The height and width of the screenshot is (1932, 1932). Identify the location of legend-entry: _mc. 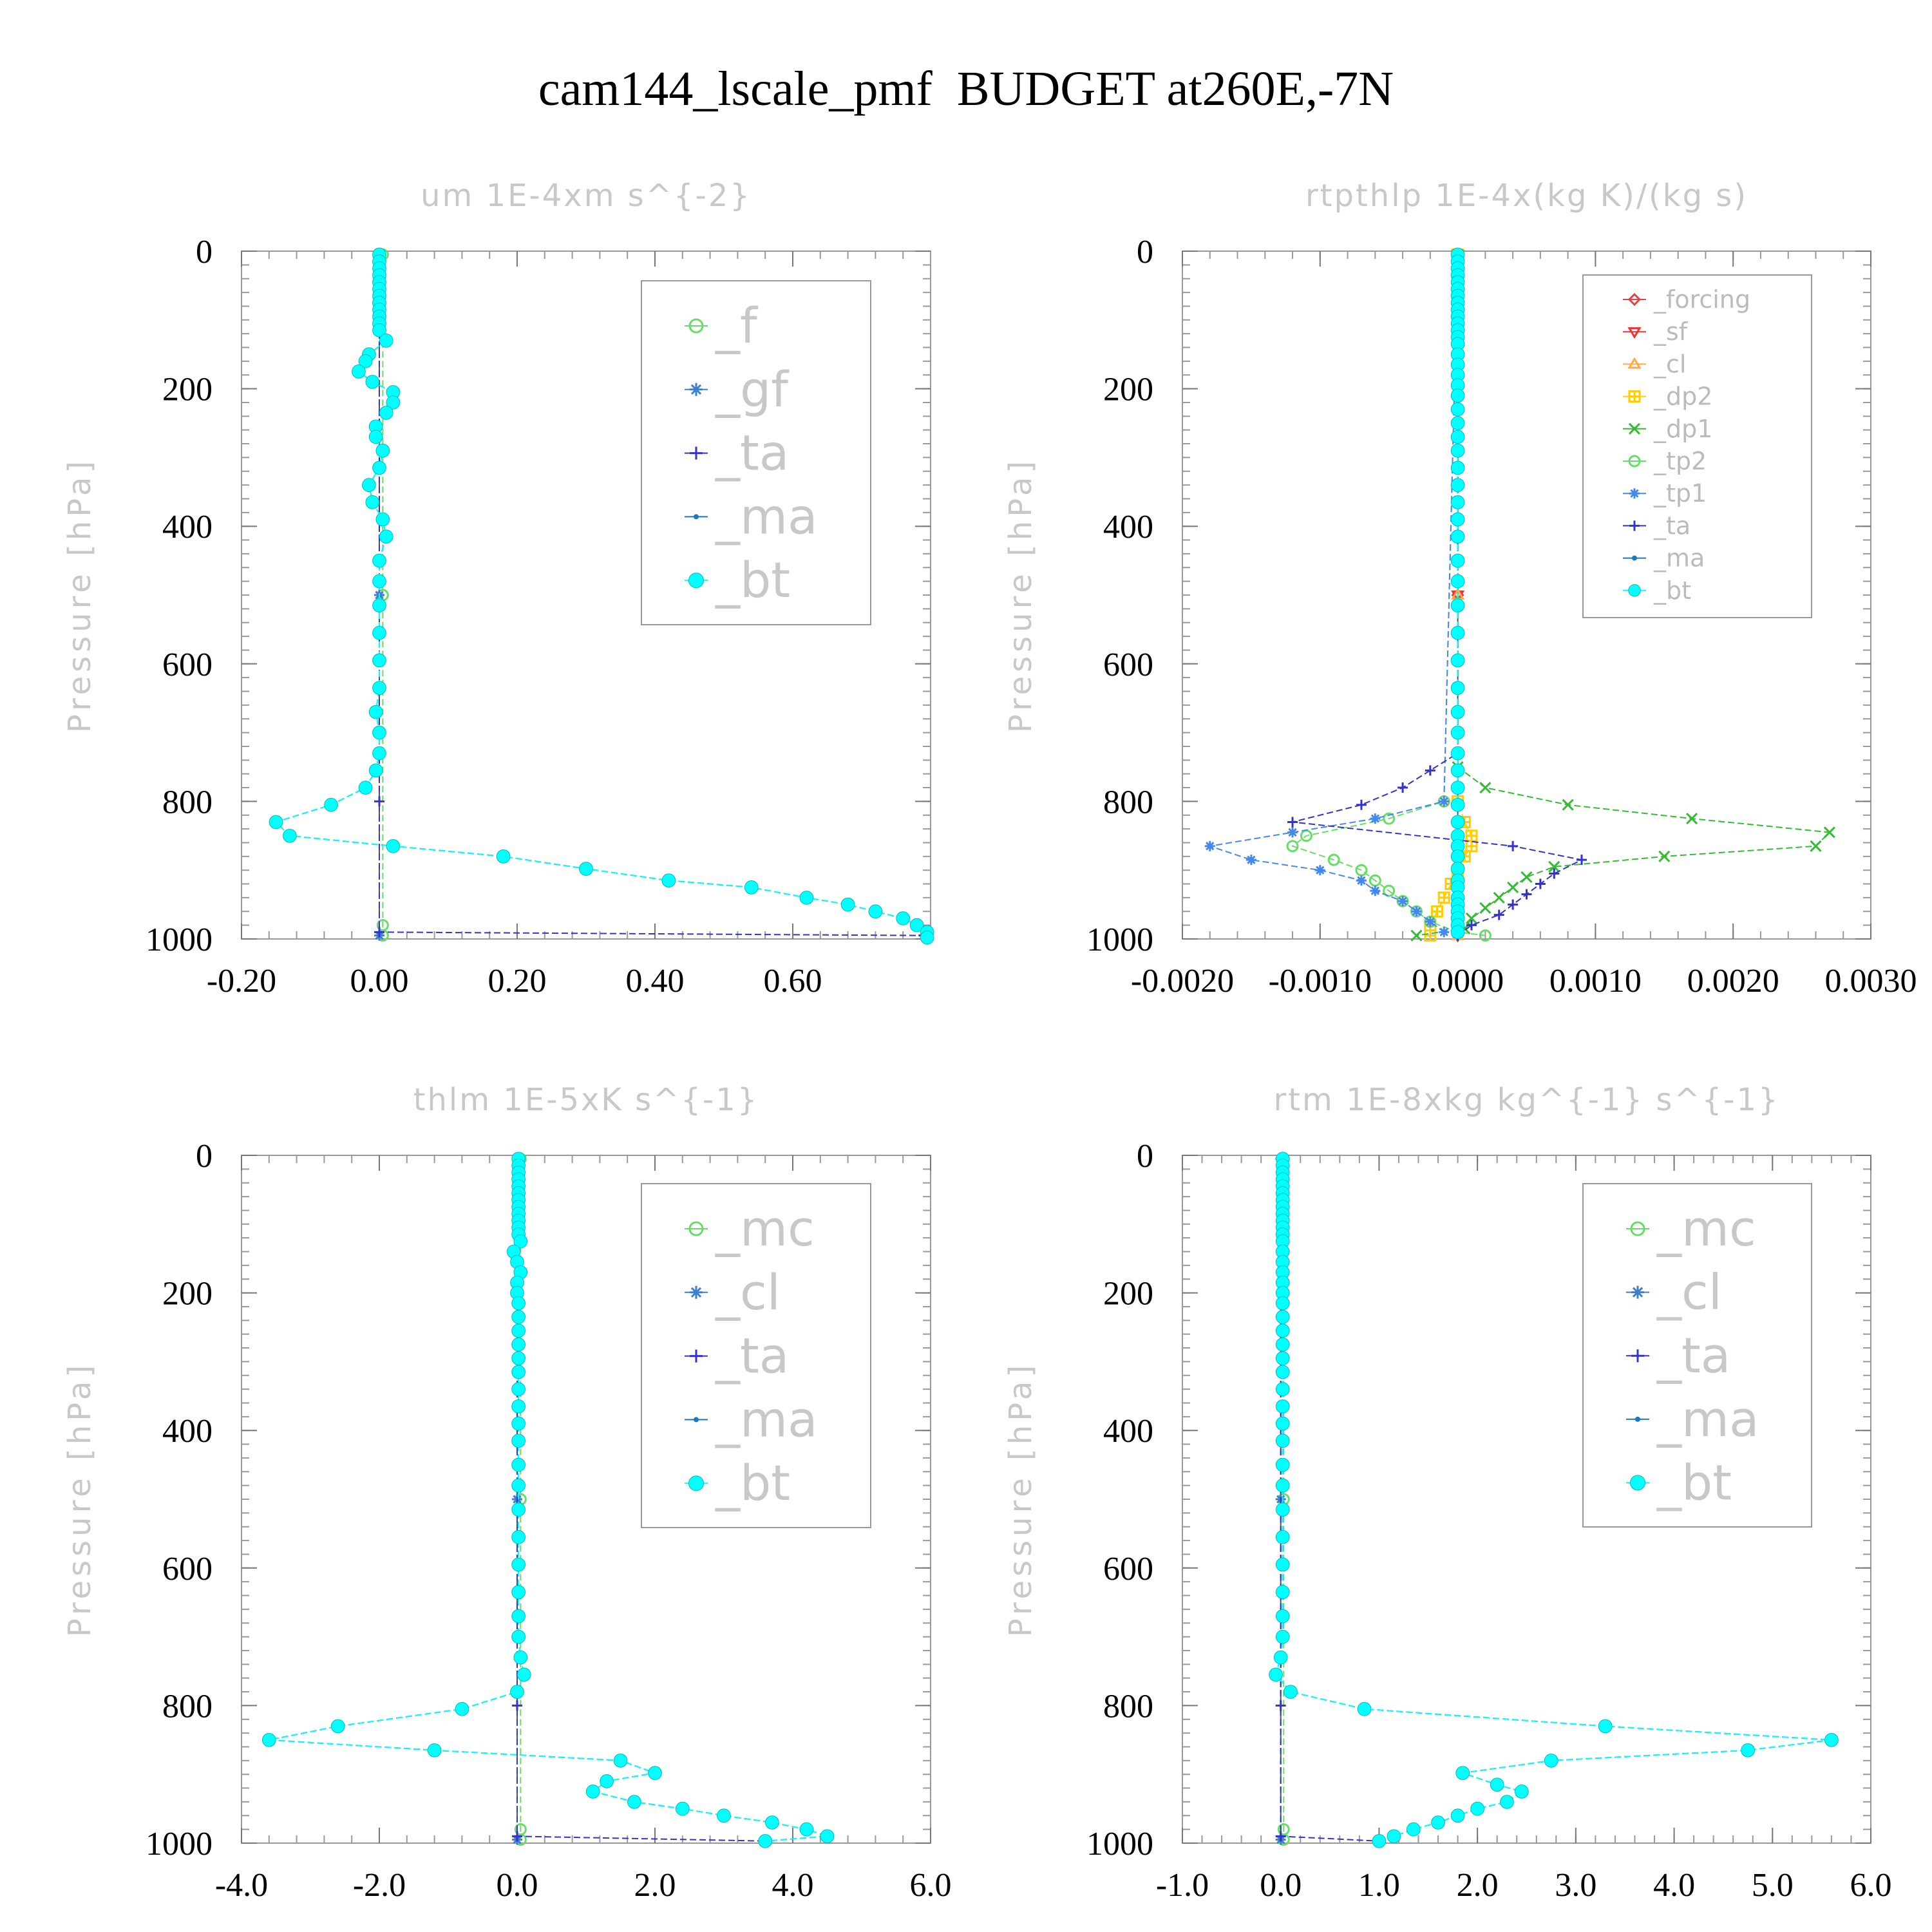
(765, 1228).